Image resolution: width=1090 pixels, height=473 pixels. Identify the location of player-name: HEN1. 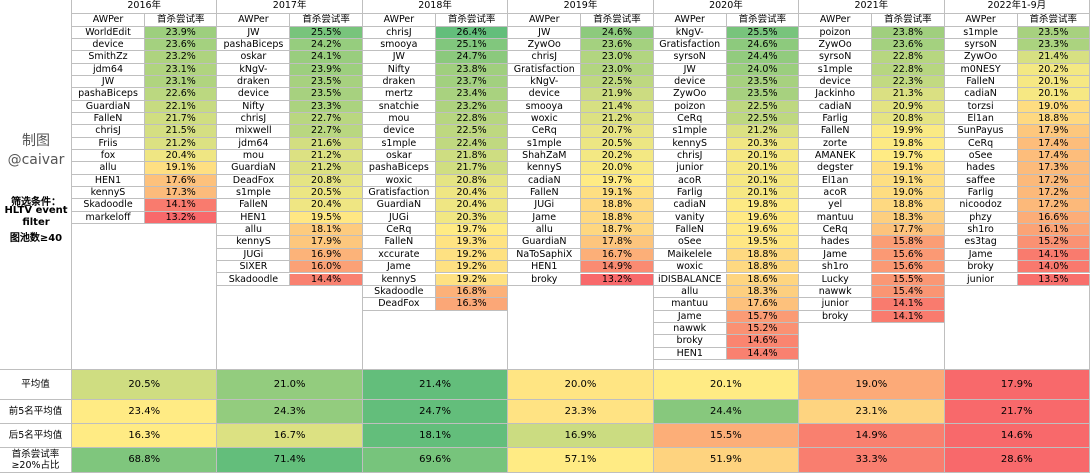
(108, 181).